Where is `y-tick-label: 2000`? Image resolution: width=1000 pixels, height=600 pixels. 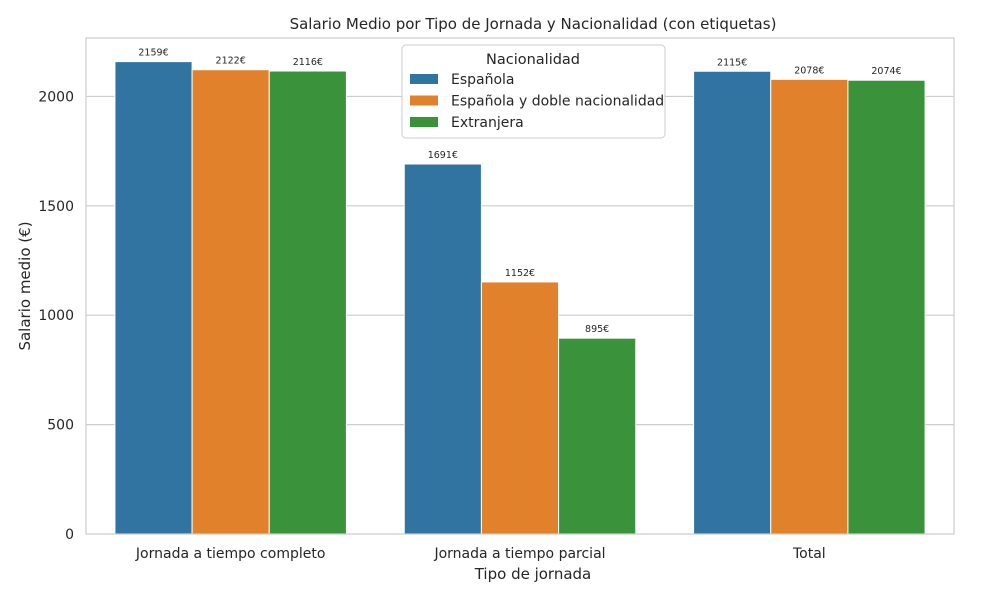
y-tick-label: 2000 is located at coordinates (56, 97).